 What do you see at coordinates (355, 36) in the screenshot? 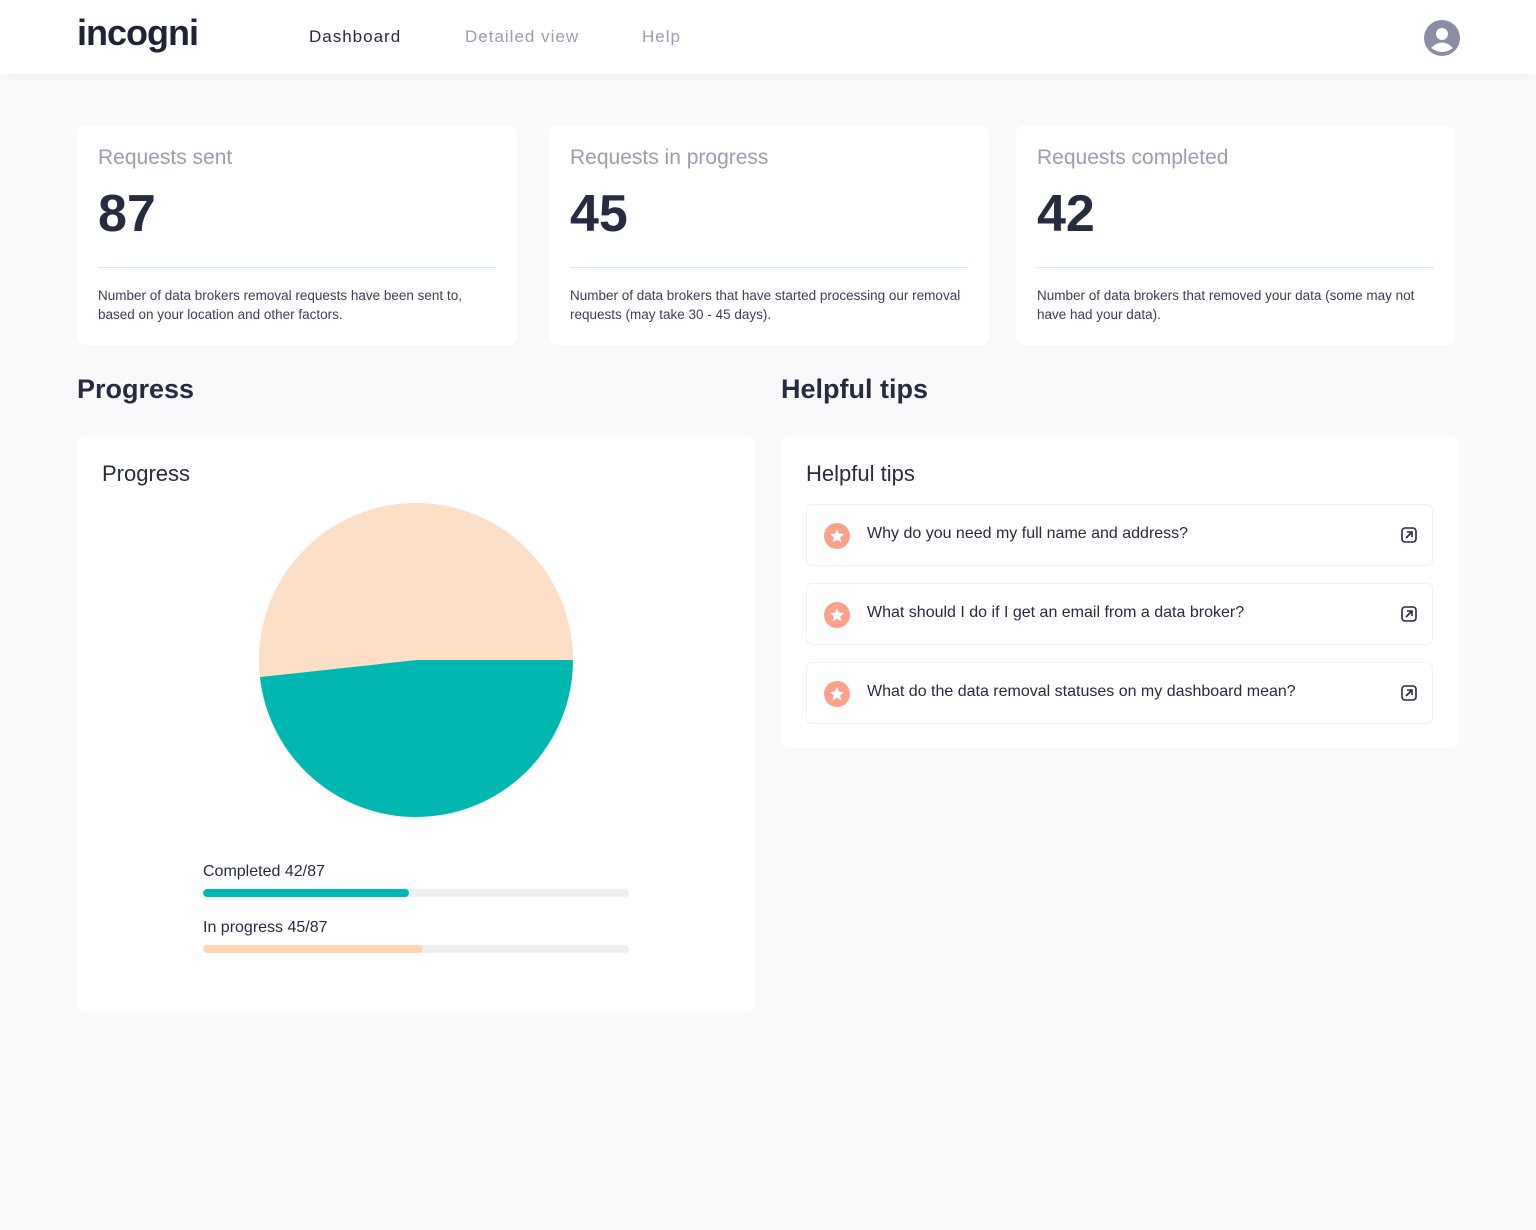
I see `nav-link: Dashboard` at bounding box center [355, 36].